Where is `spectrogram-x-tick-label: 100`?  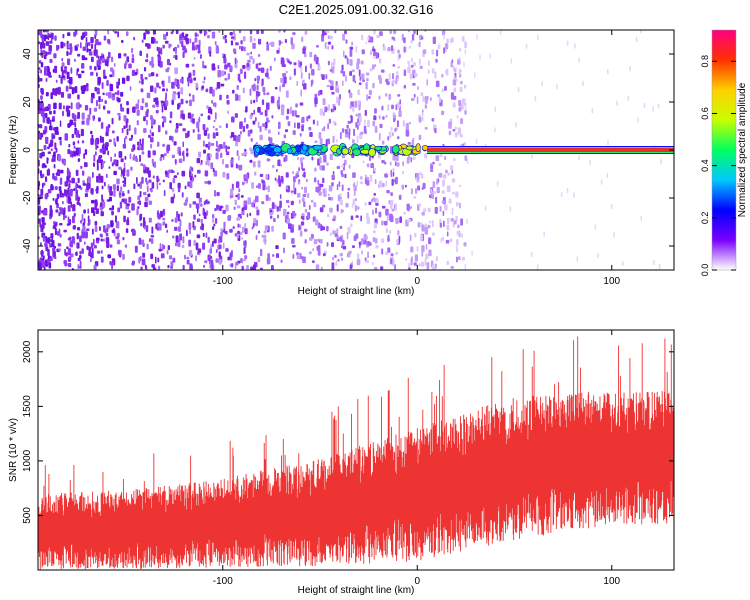
spectrogram-x-tick-label: 100 is located at coordinates (611, 281).